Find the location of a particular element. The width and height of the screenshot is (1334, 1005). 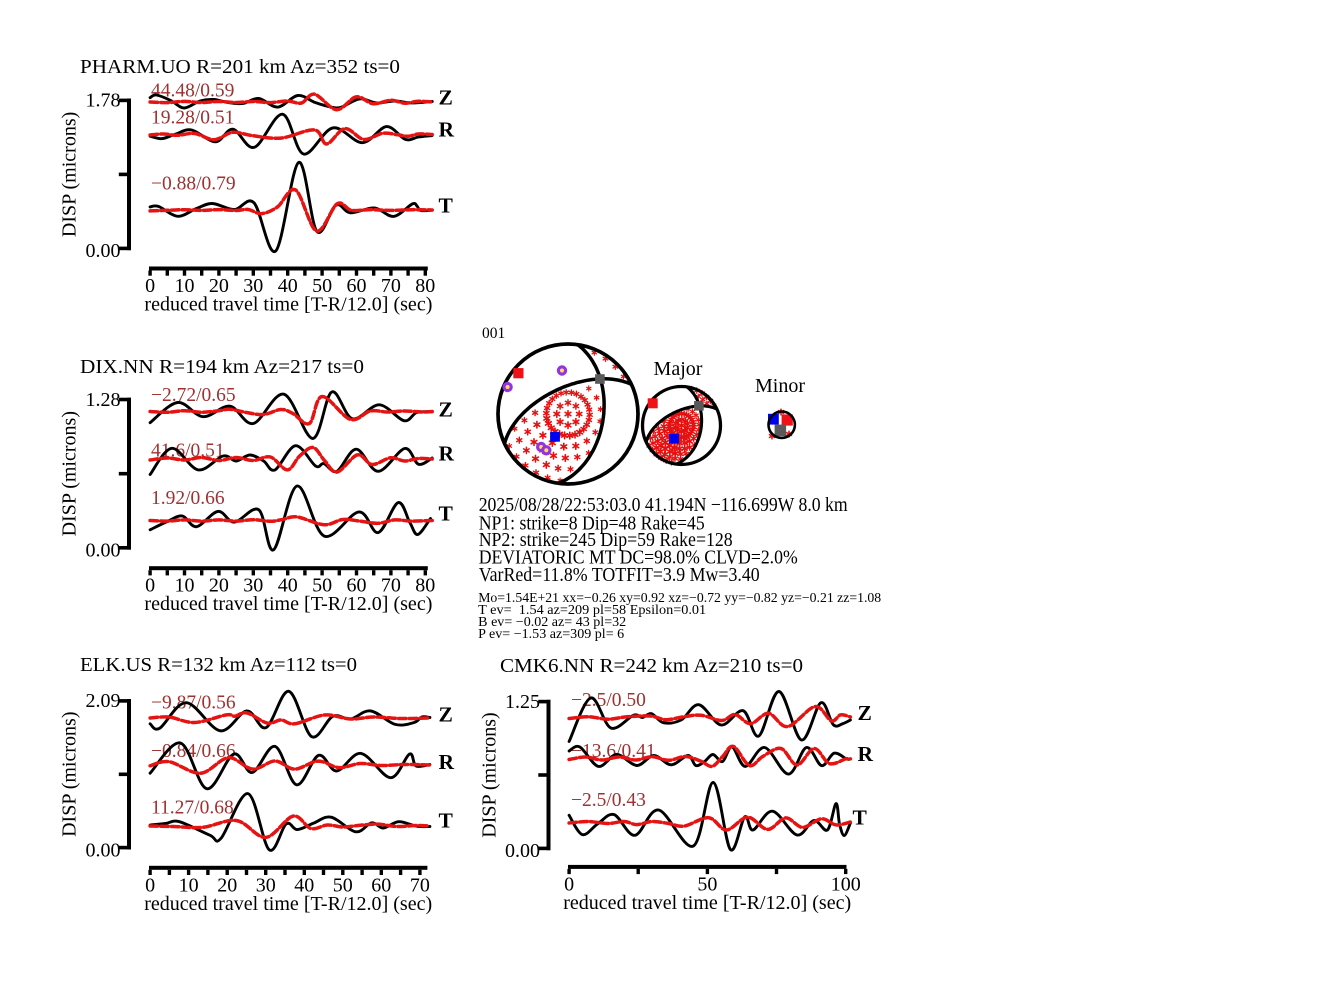

svg-text:VarRed=11.8% TOTFIT=3.9 Mw=3.4: VarRed=11.8% TOTFIT=3.9 Mw=3.40 is located at coordinates (619, 575).